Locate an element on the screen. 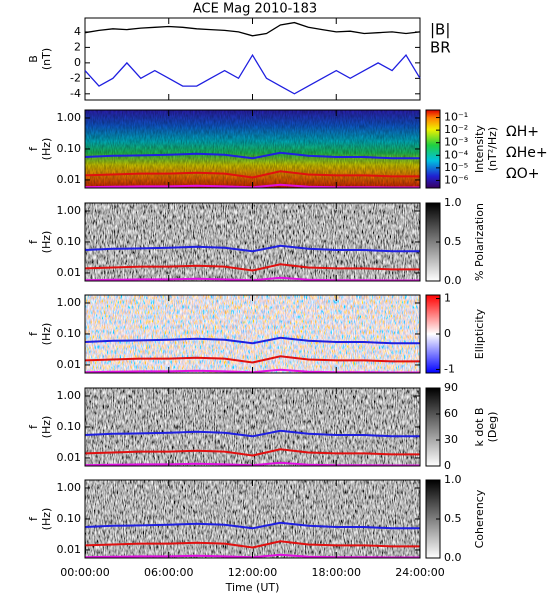  legend-label: ΩH+ is located at coordinates (522, 132).